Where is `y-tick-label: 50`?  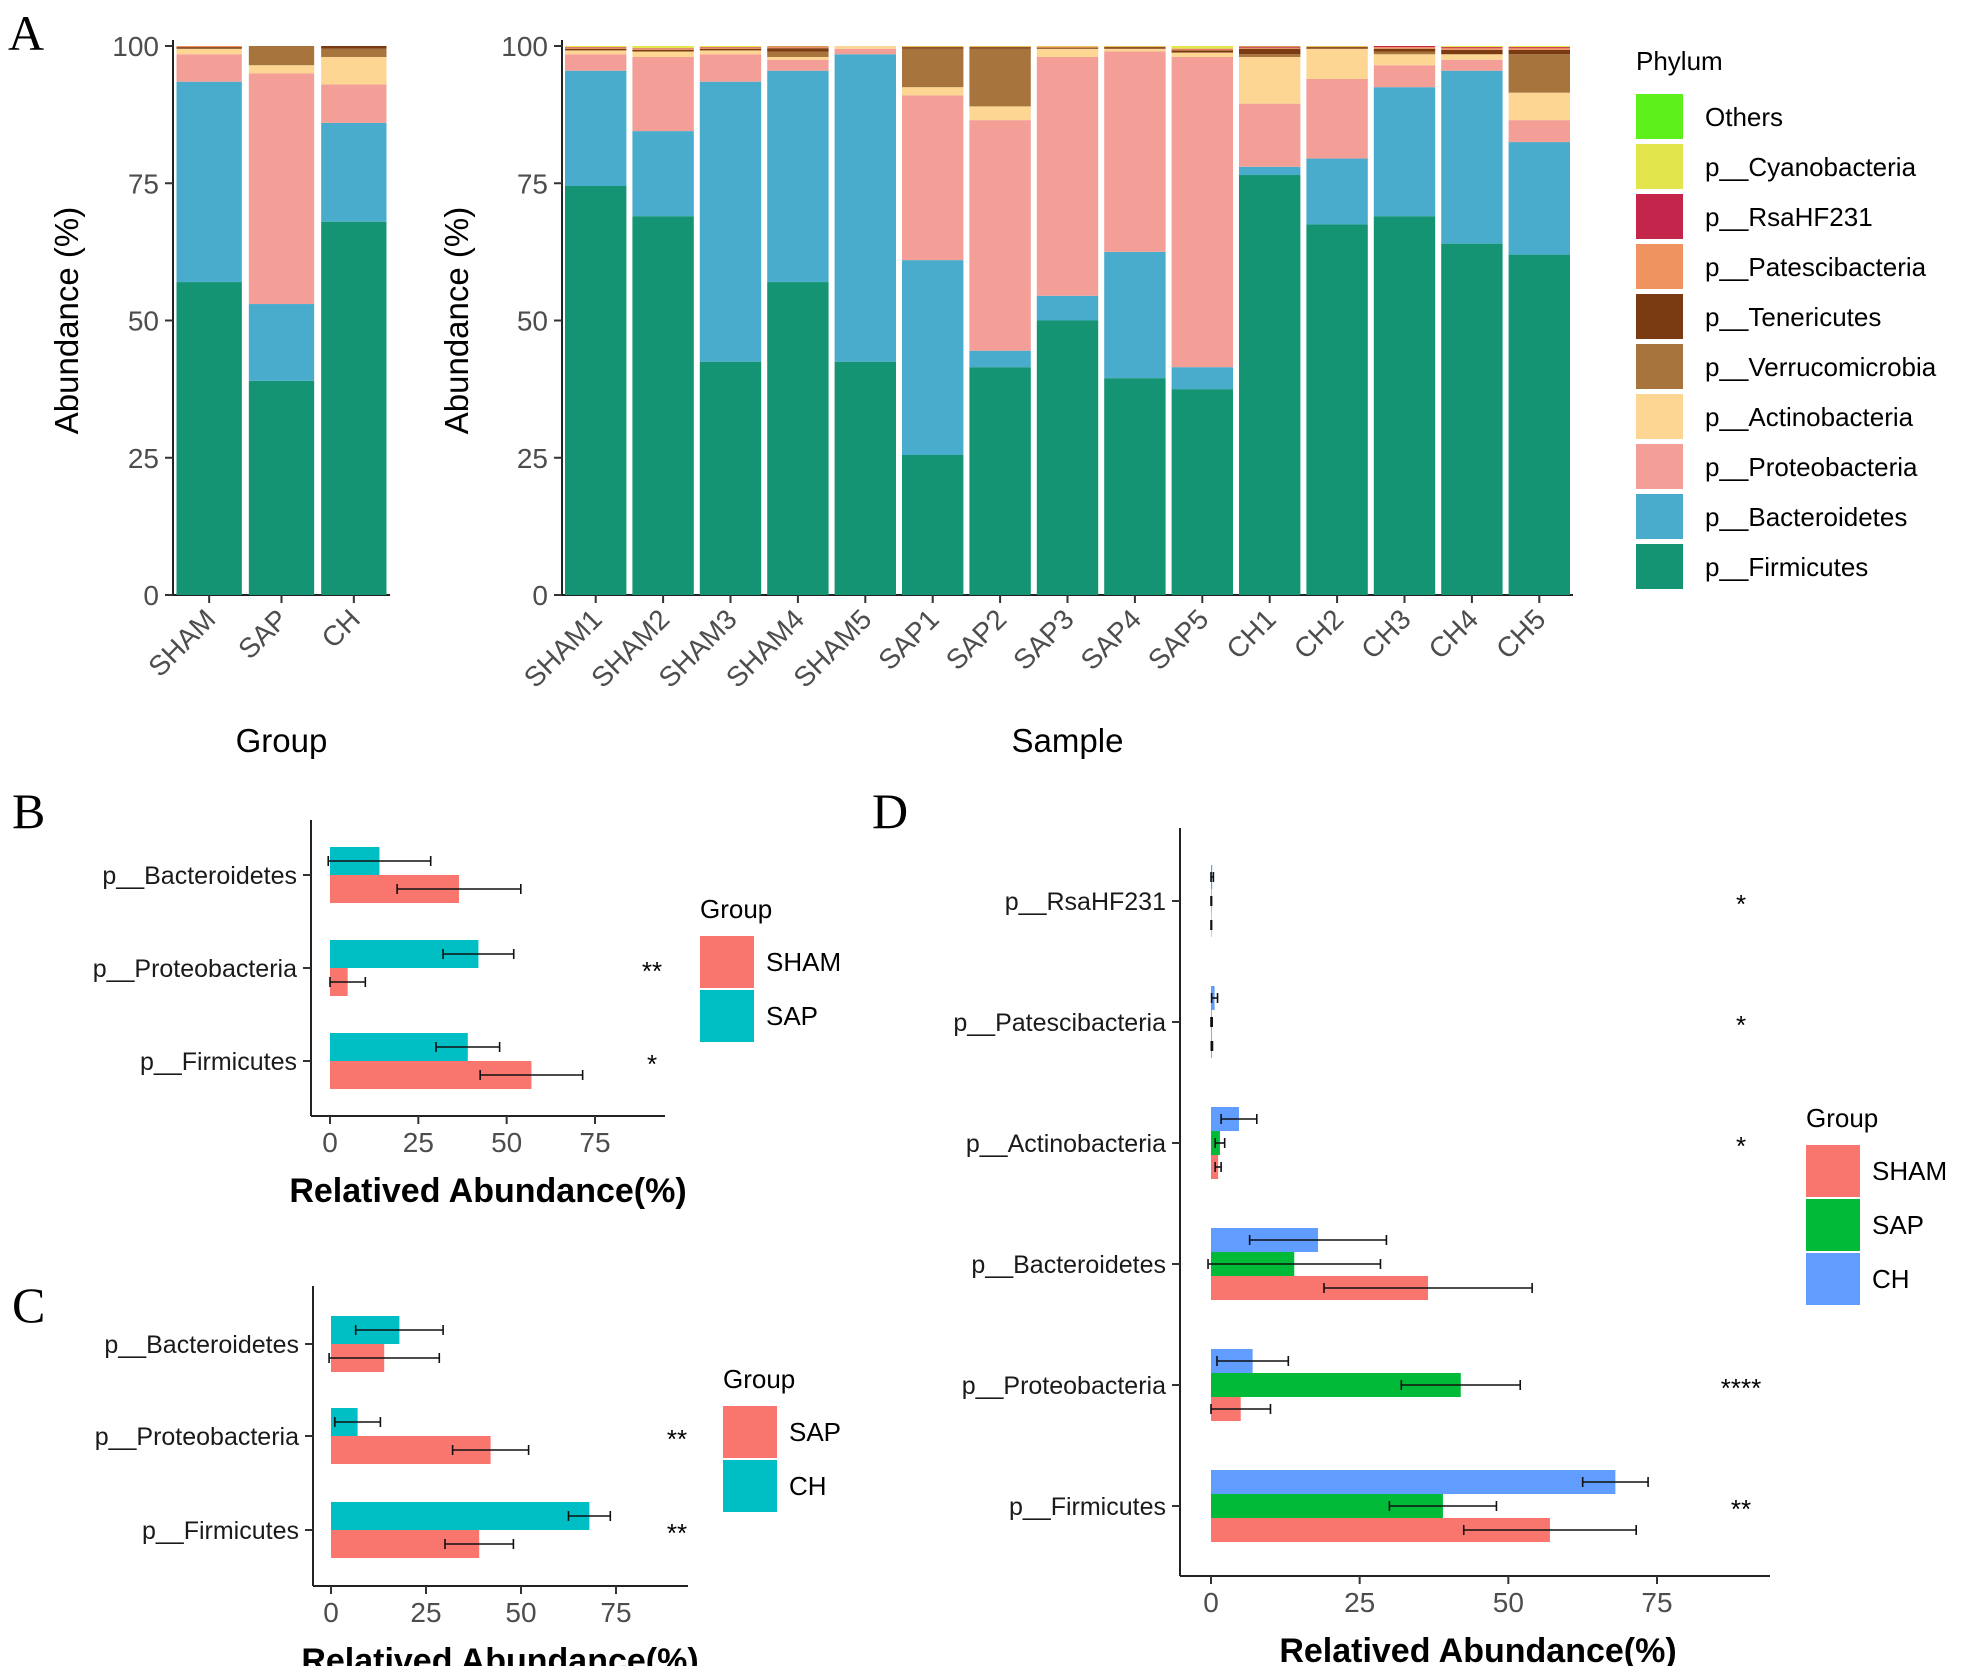 y-tick-label: 50 is located at coordinates (532, 321).